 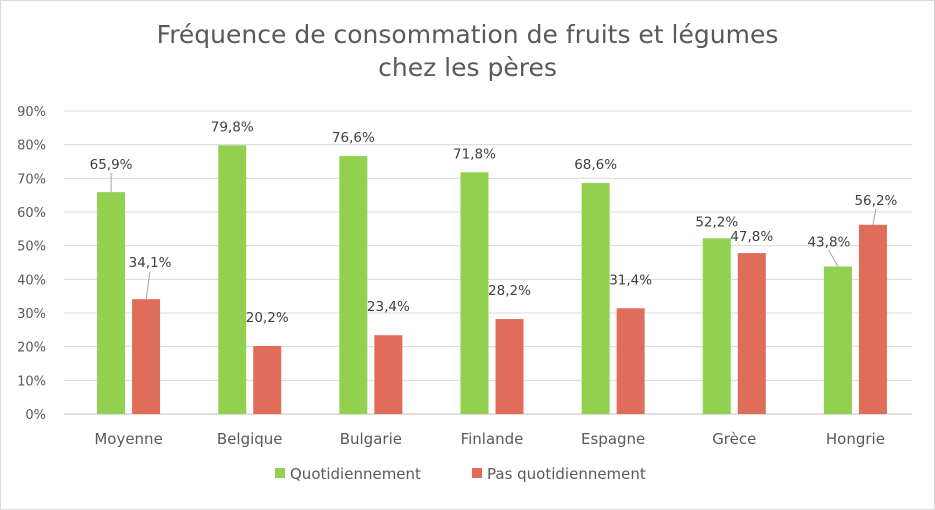 What do you see at coordinates (31, 280) in the screenshot?
I see `y-tick-label: 40%` at bounding box center [31, 280].